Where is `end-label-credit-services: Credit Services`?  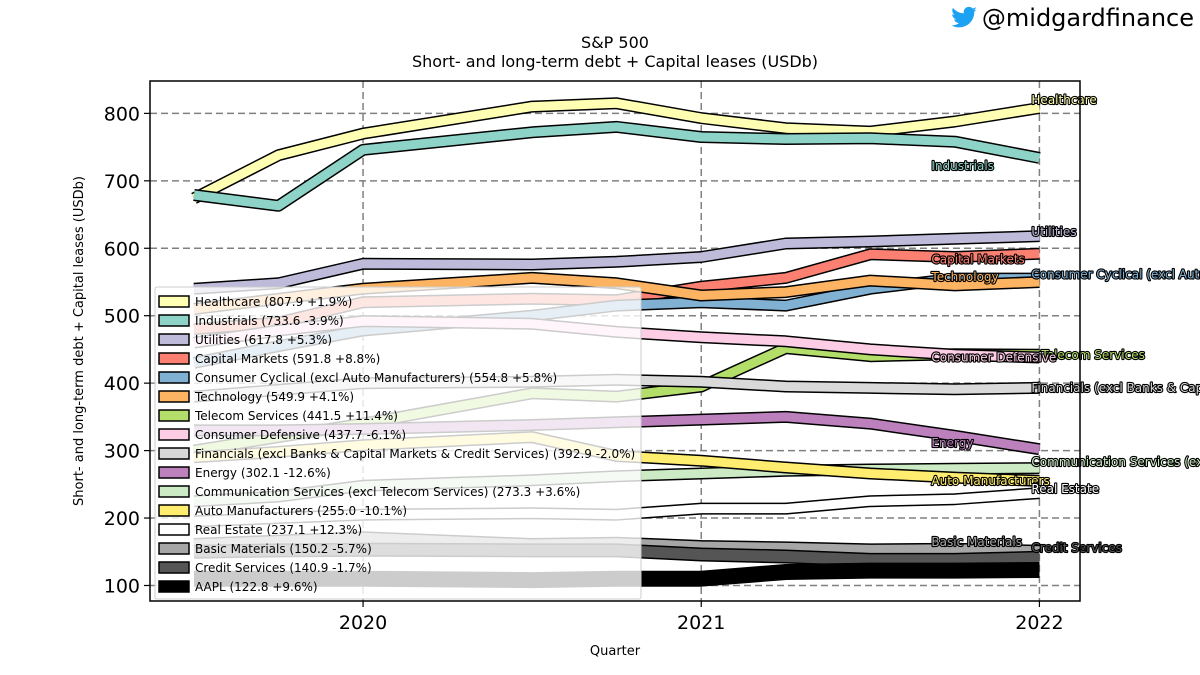 end-label-credit-services: Credit Services is located at coordinates (1076, 548).